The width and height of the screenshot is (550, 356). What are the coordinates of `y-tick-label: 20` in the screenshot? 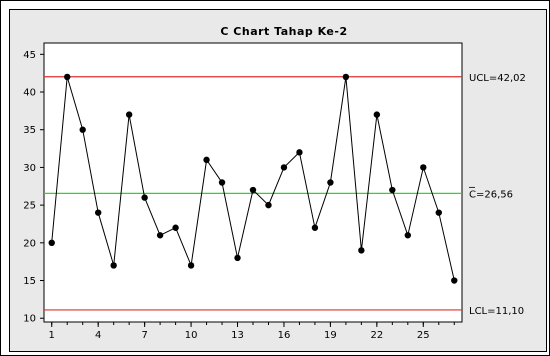 It's located at (29, 243).